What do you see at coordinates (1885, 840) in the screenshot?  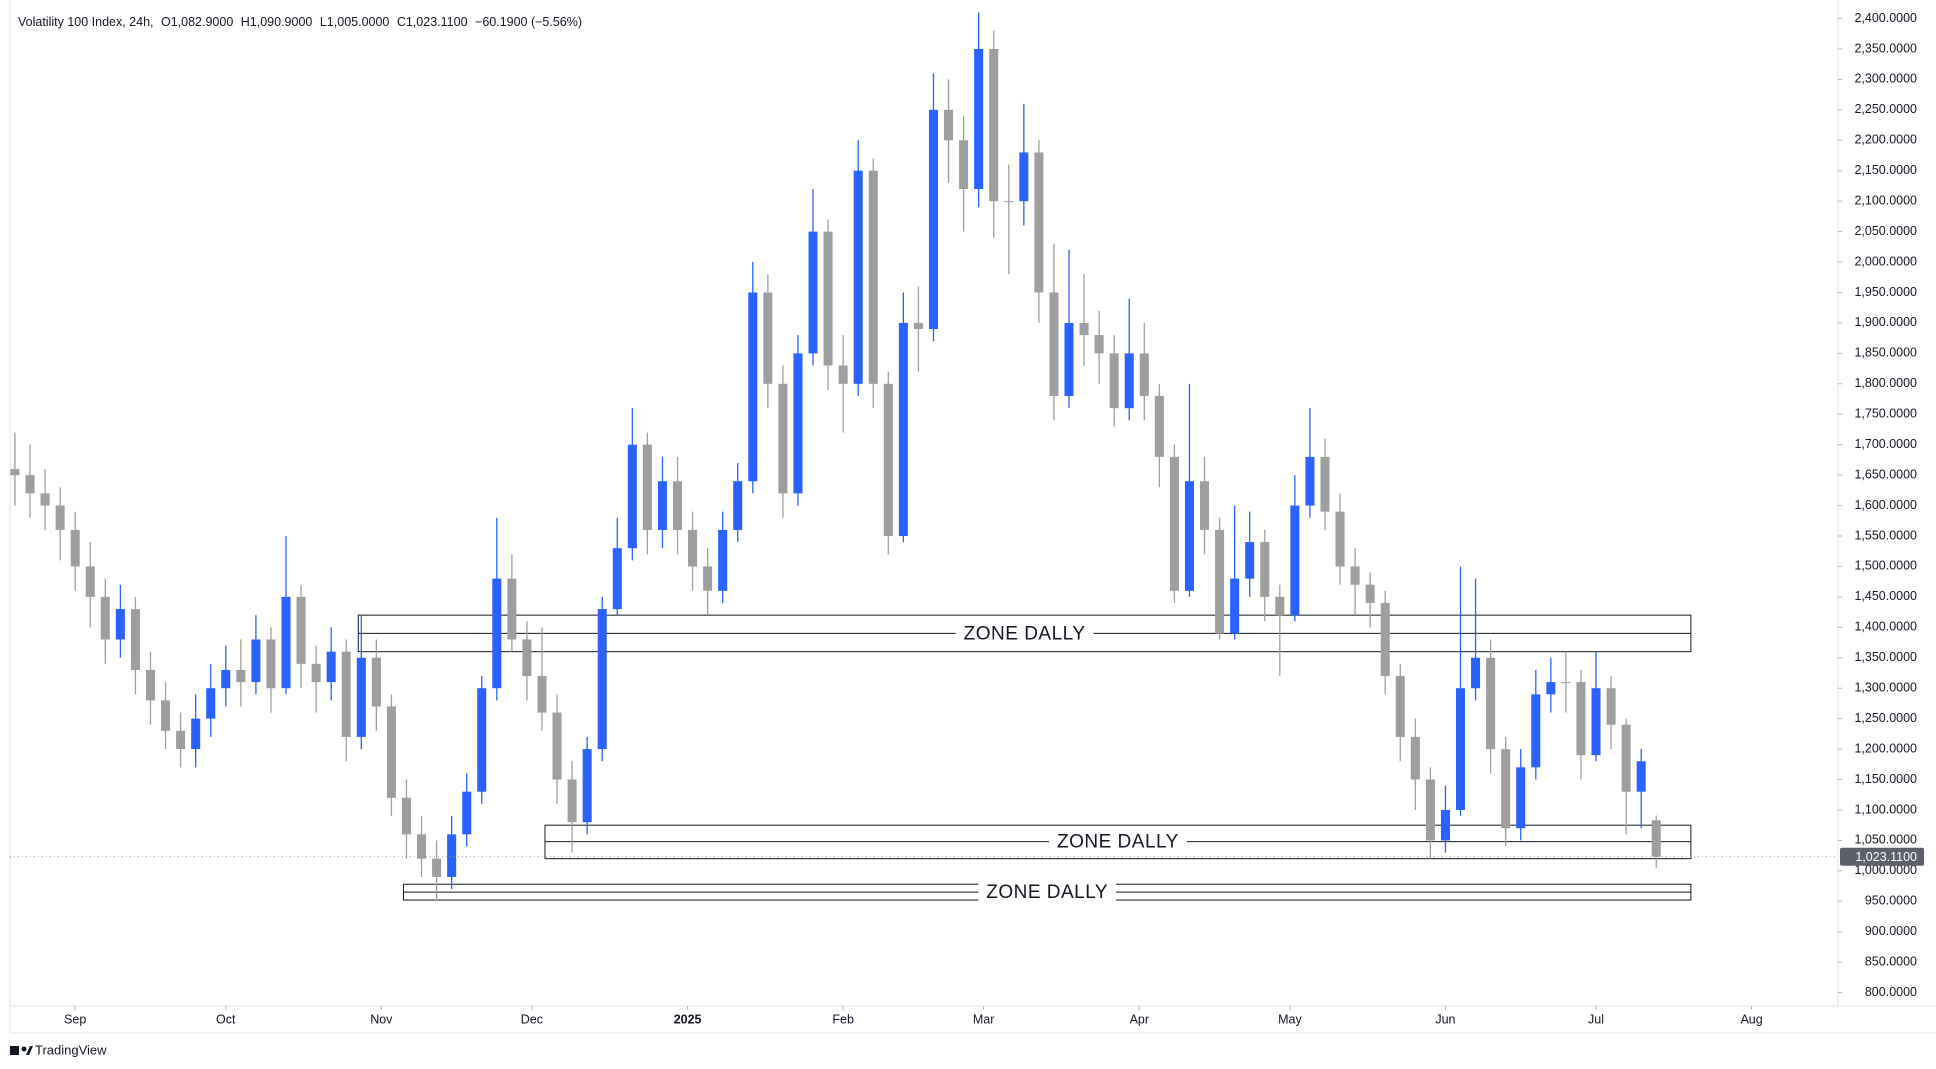 I see `y-tick-label: 1,050.0000` at bounding box center [1885, 840].